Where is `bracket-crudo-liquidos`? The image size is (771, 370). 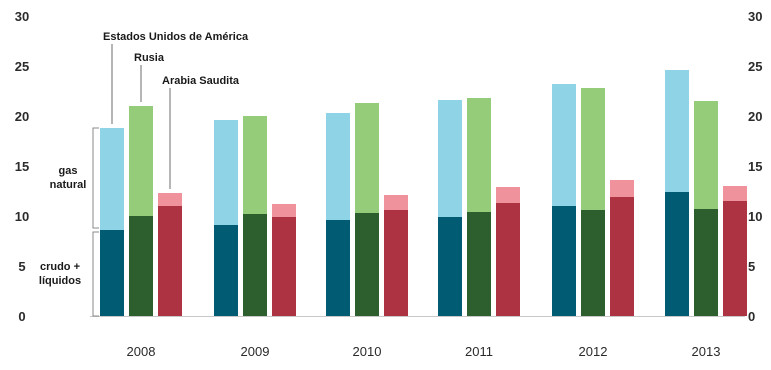 bracket-crudo-liquidos is located at coordinates (95, 274).